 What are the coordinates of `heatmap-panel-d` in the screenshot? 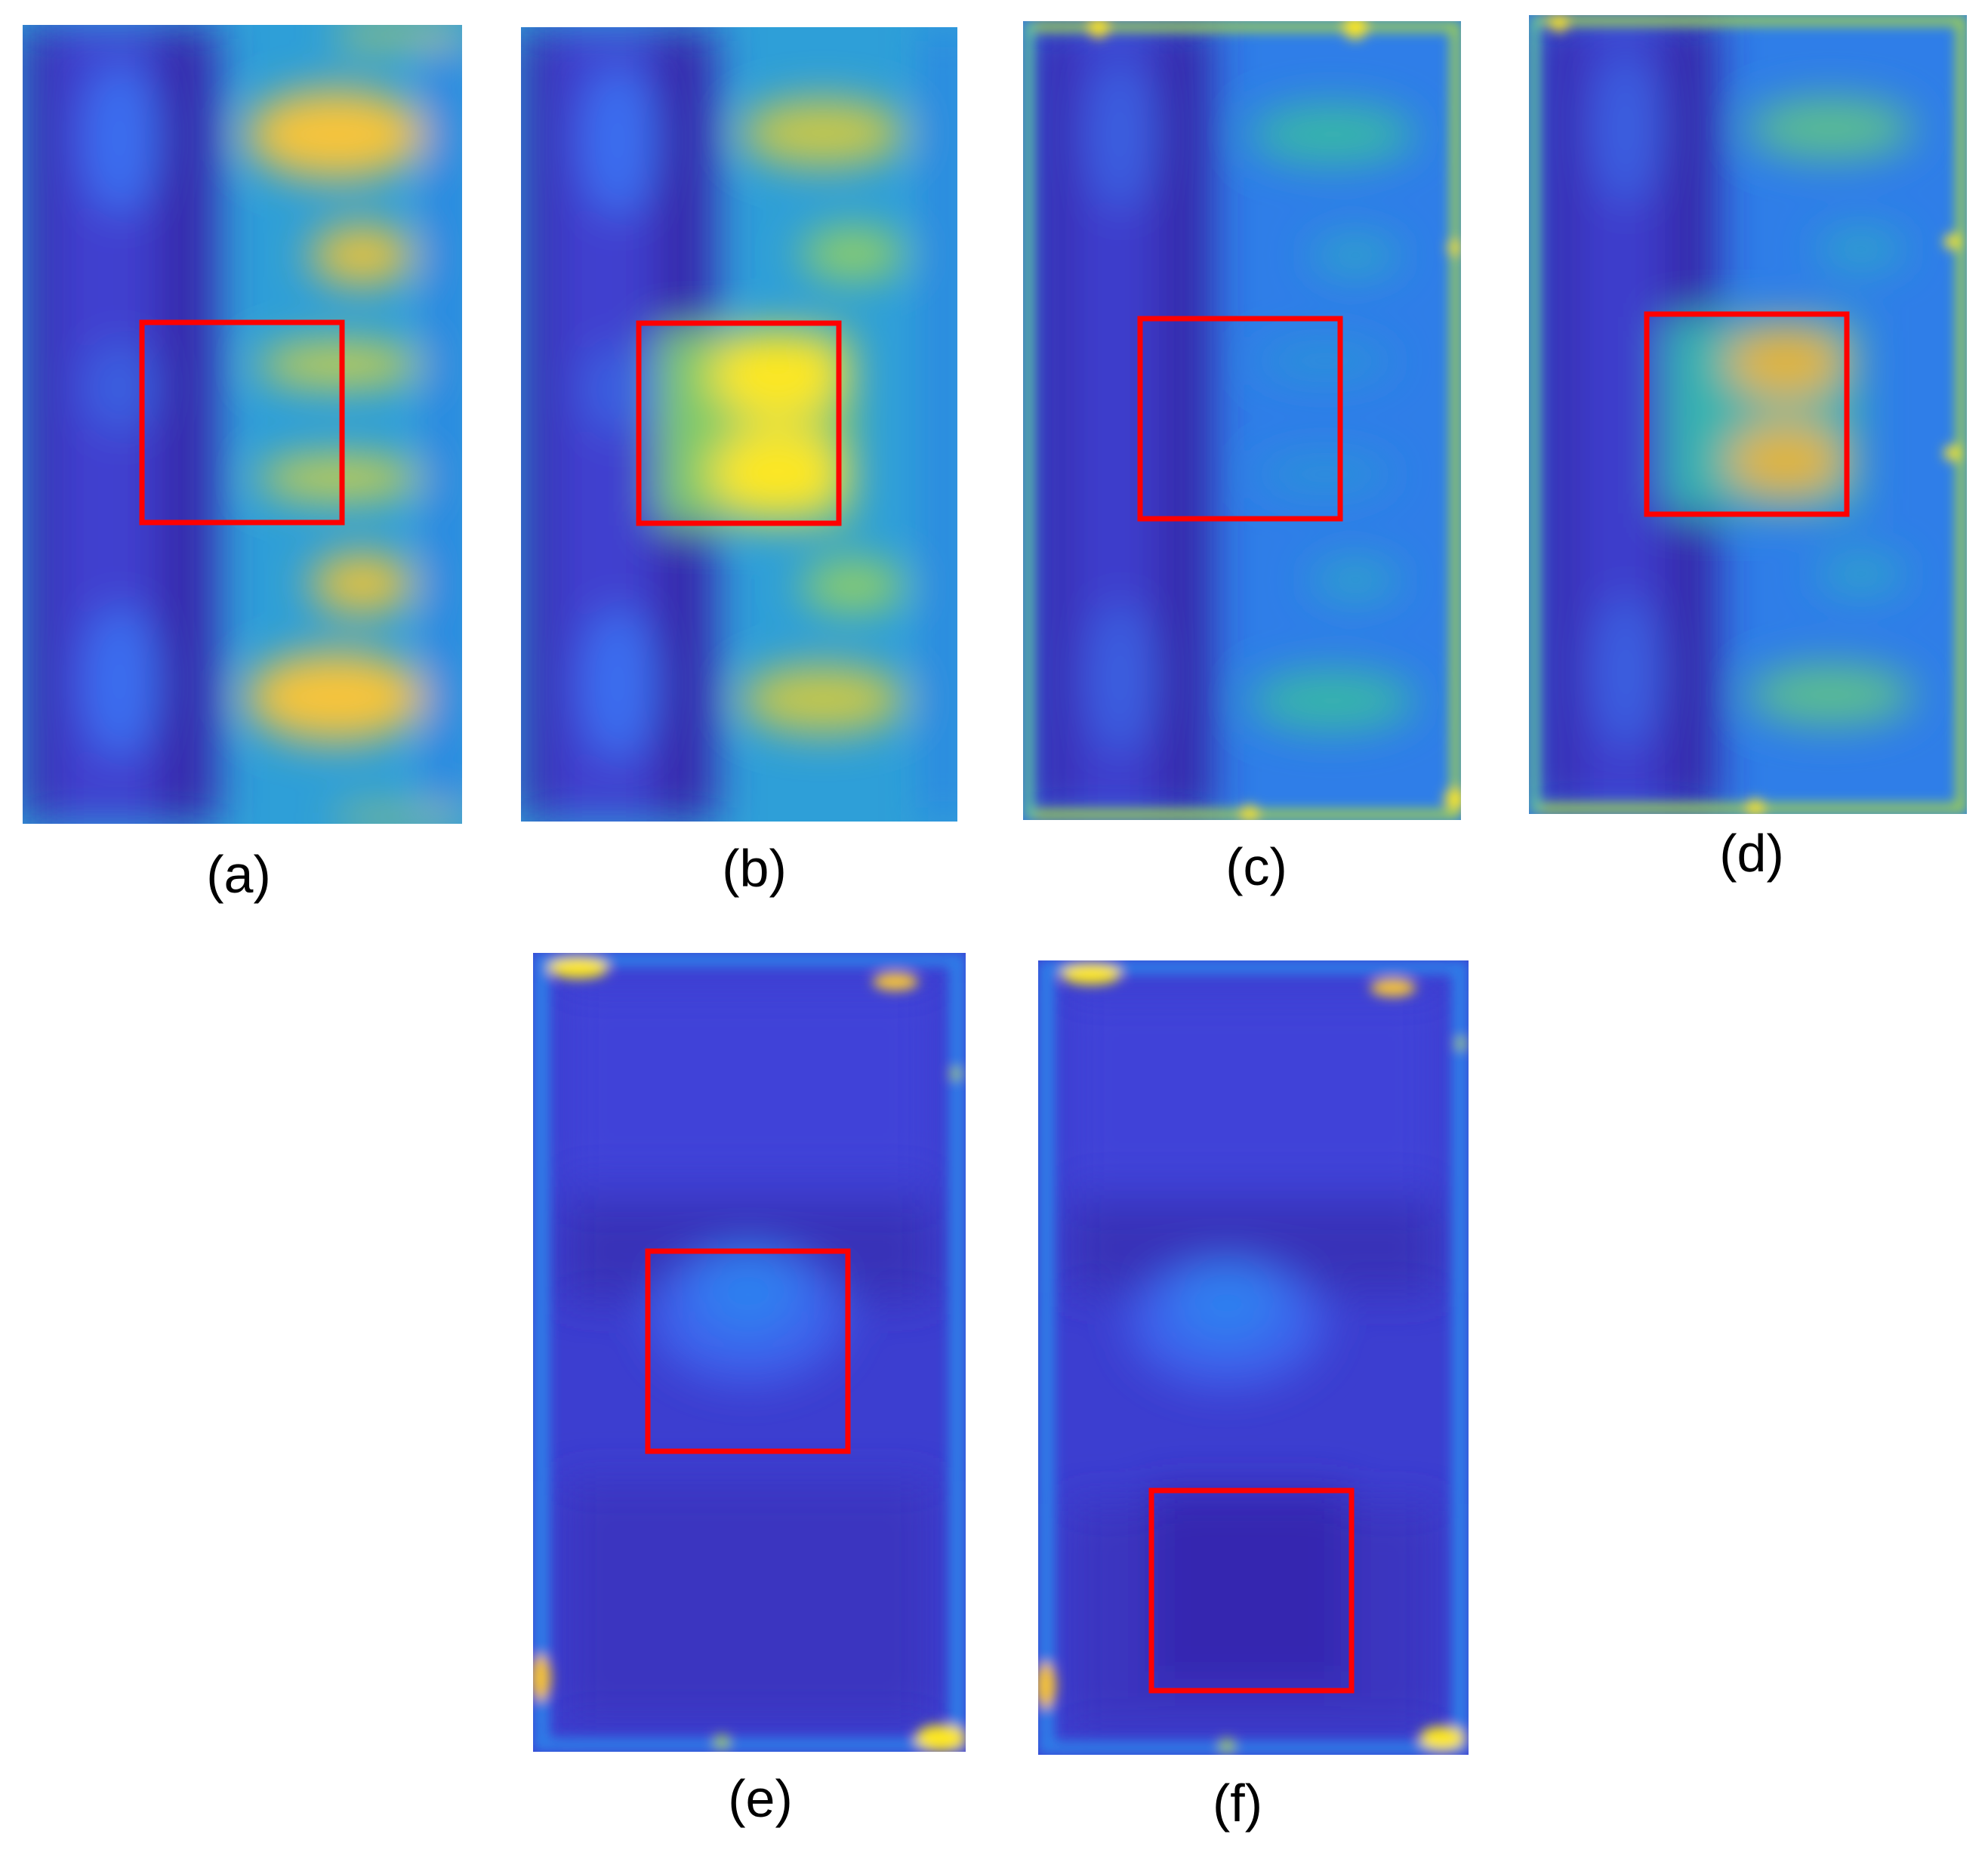 It's located at (1748, 414).